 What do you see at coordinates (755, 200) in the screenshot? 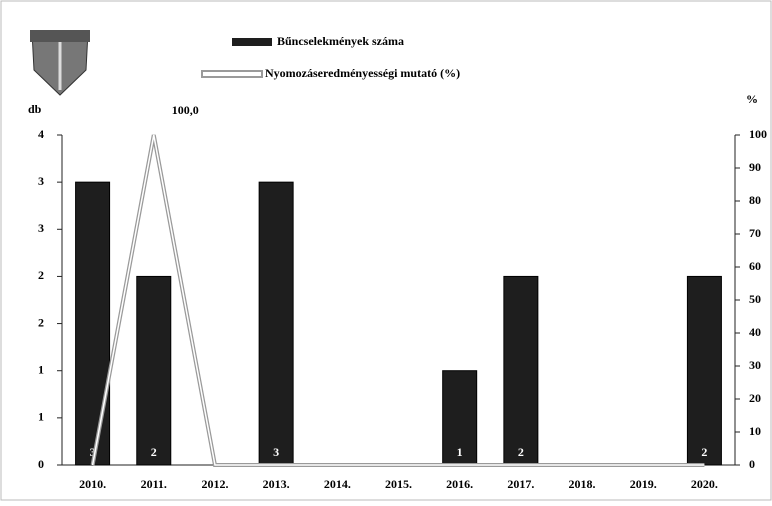
I see `y2-tick-label: 80` at bounding box center [755, 200].